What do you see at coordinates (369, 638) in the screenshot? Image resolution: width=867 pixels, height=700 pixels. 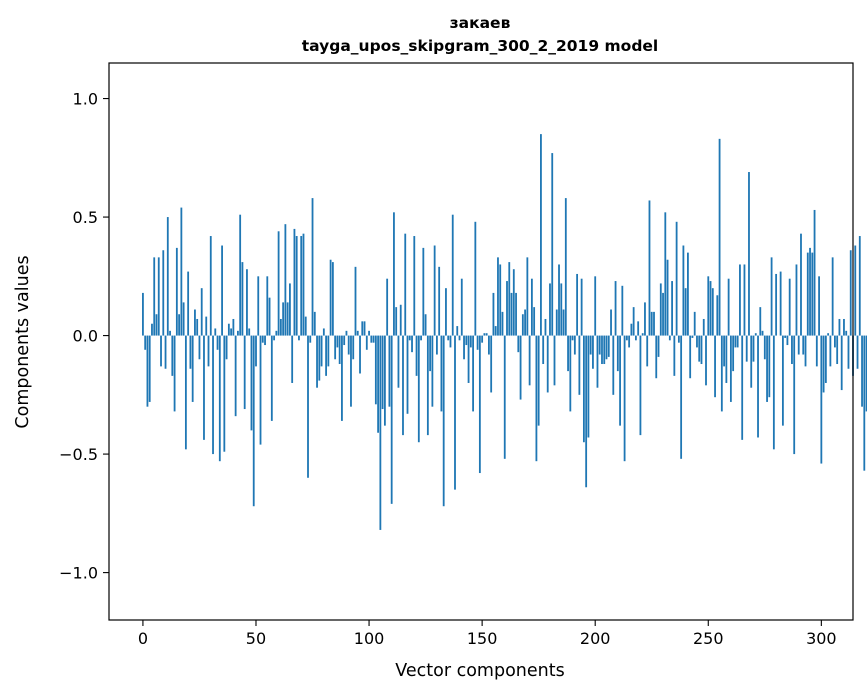 I see `x-tick-label-100: 100` at bounding box center [369, 638].